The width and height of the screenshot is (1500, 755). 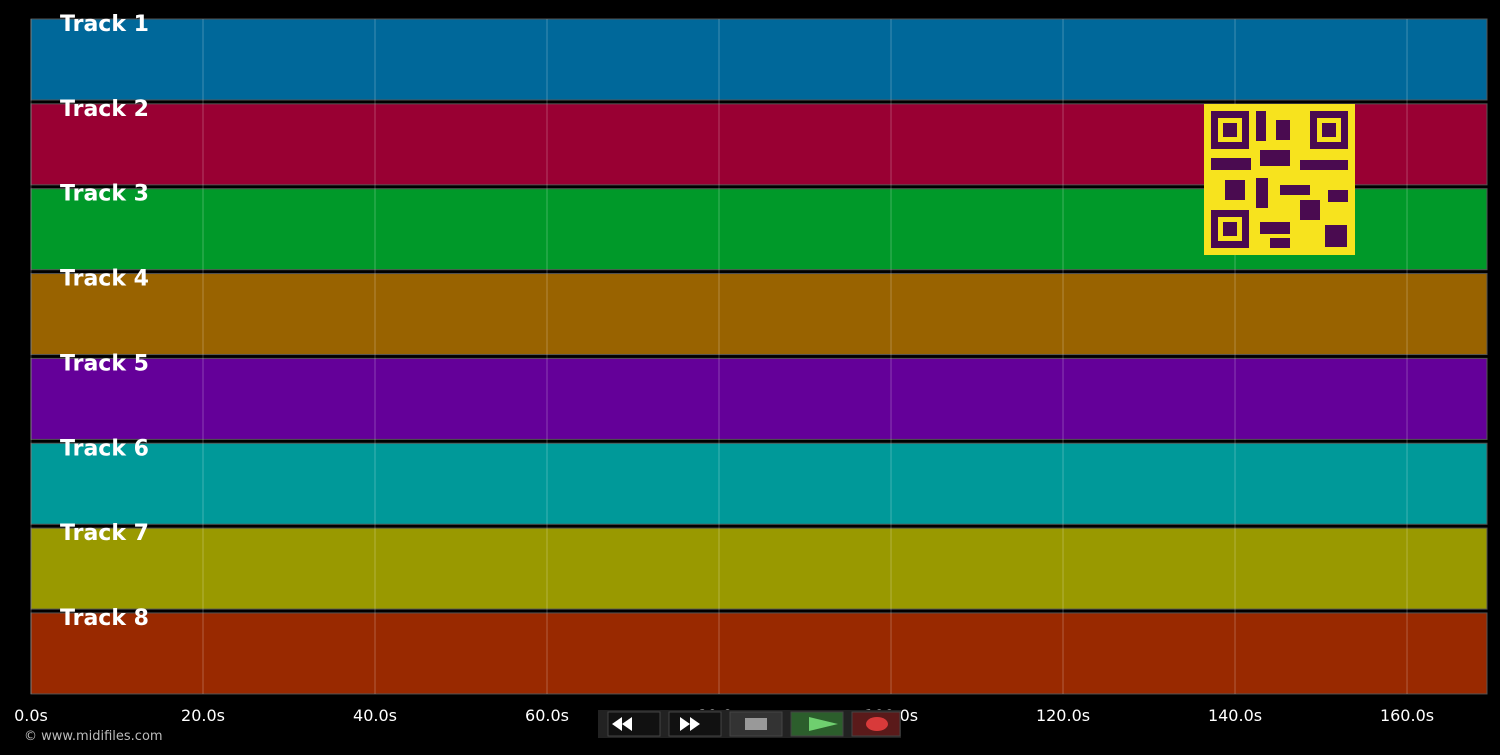 I want to click on x-tick-label: 40.0s, so click(x=375, y=715).